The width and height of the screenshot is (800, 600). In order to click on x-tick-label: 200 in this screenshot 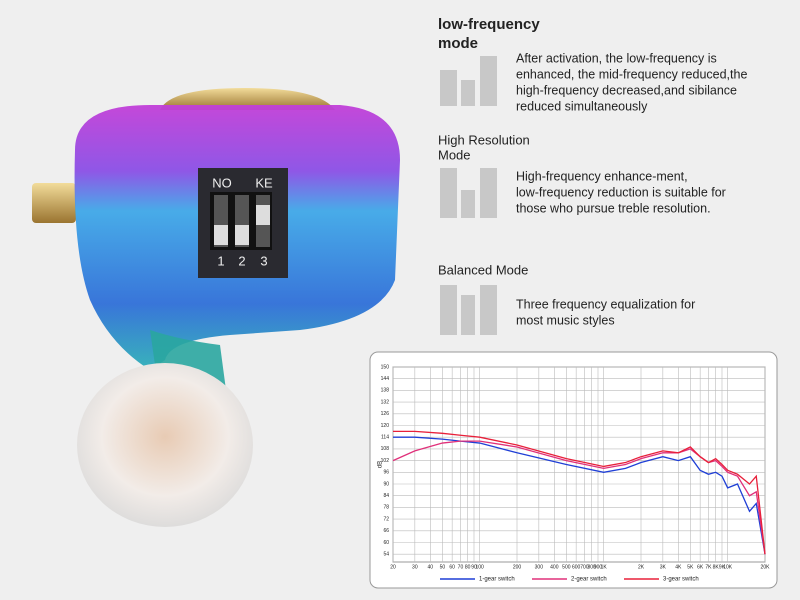, I will do `click(517, 567)`.